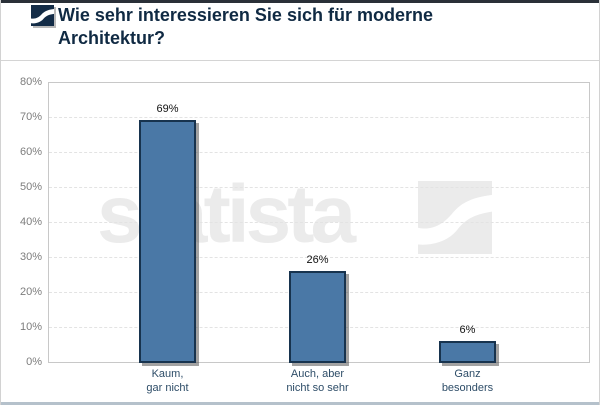  I want to click on y-axis-tick-label: 20%, so click(30, 292).